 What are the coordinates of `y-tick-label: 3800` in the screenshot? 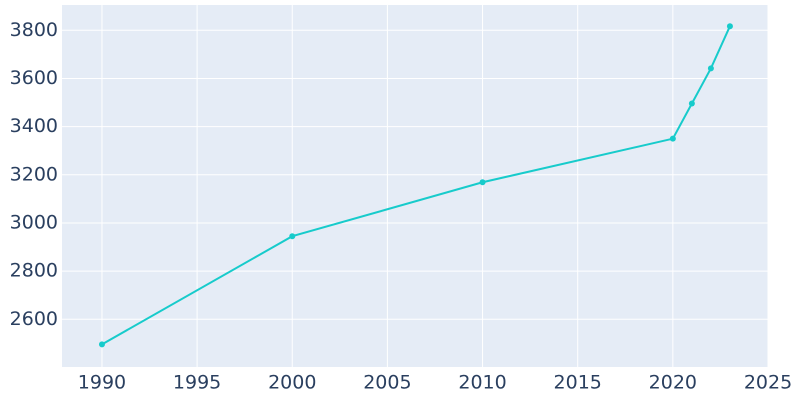 It's located at (34, 30).